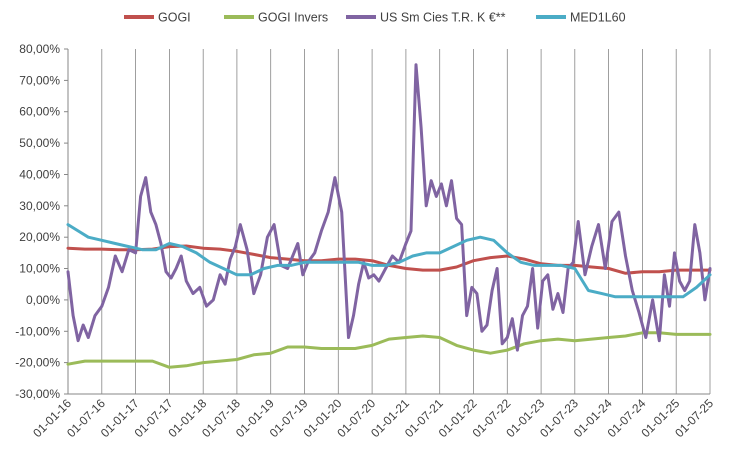 The height and width of the screenshot is (460, 729). I want to click on y-tick-label: 20,00%, so click(39, 237).